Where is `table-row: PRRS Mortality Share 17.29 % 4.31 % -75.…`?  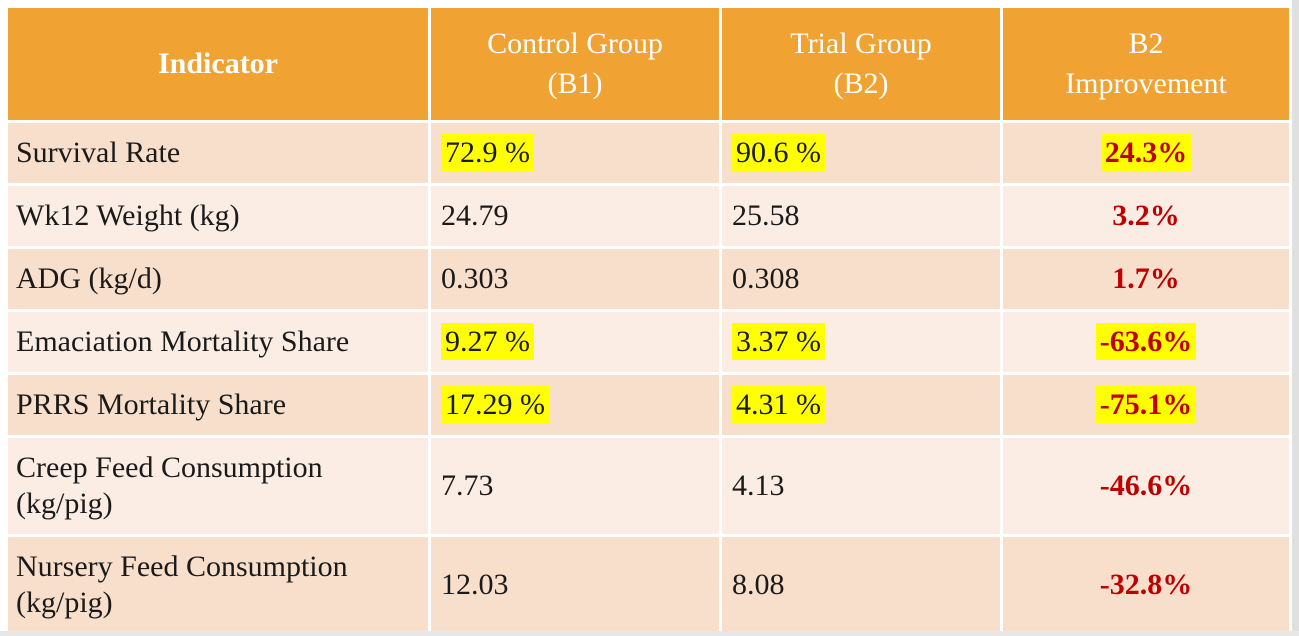 table-row: PRRS Mortality Share 17.29 % 4.31 % -75.… is located at coordinates (648, 405).